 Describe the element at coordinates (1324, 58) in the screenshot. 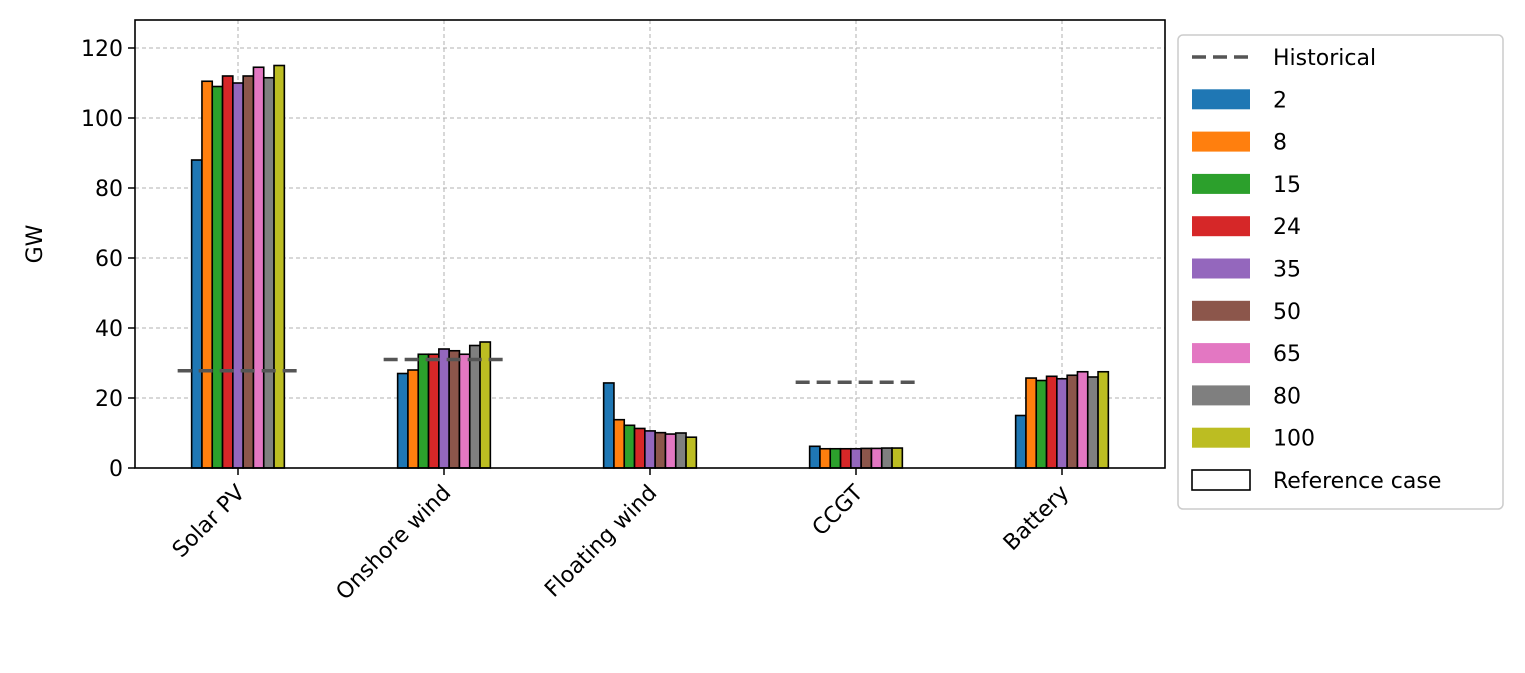

I see `legend-label: Historical` at that location.